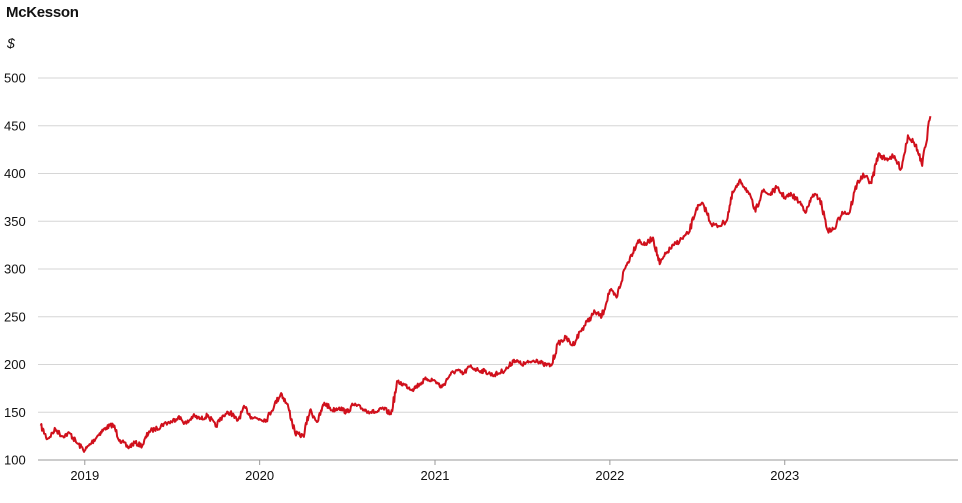 The width and height of the screenshot is (962, 503). What do you see at coordinates (15, 125) in the screenshot?
I see `y-tick-label: 450` at bounding box center [15, 125].